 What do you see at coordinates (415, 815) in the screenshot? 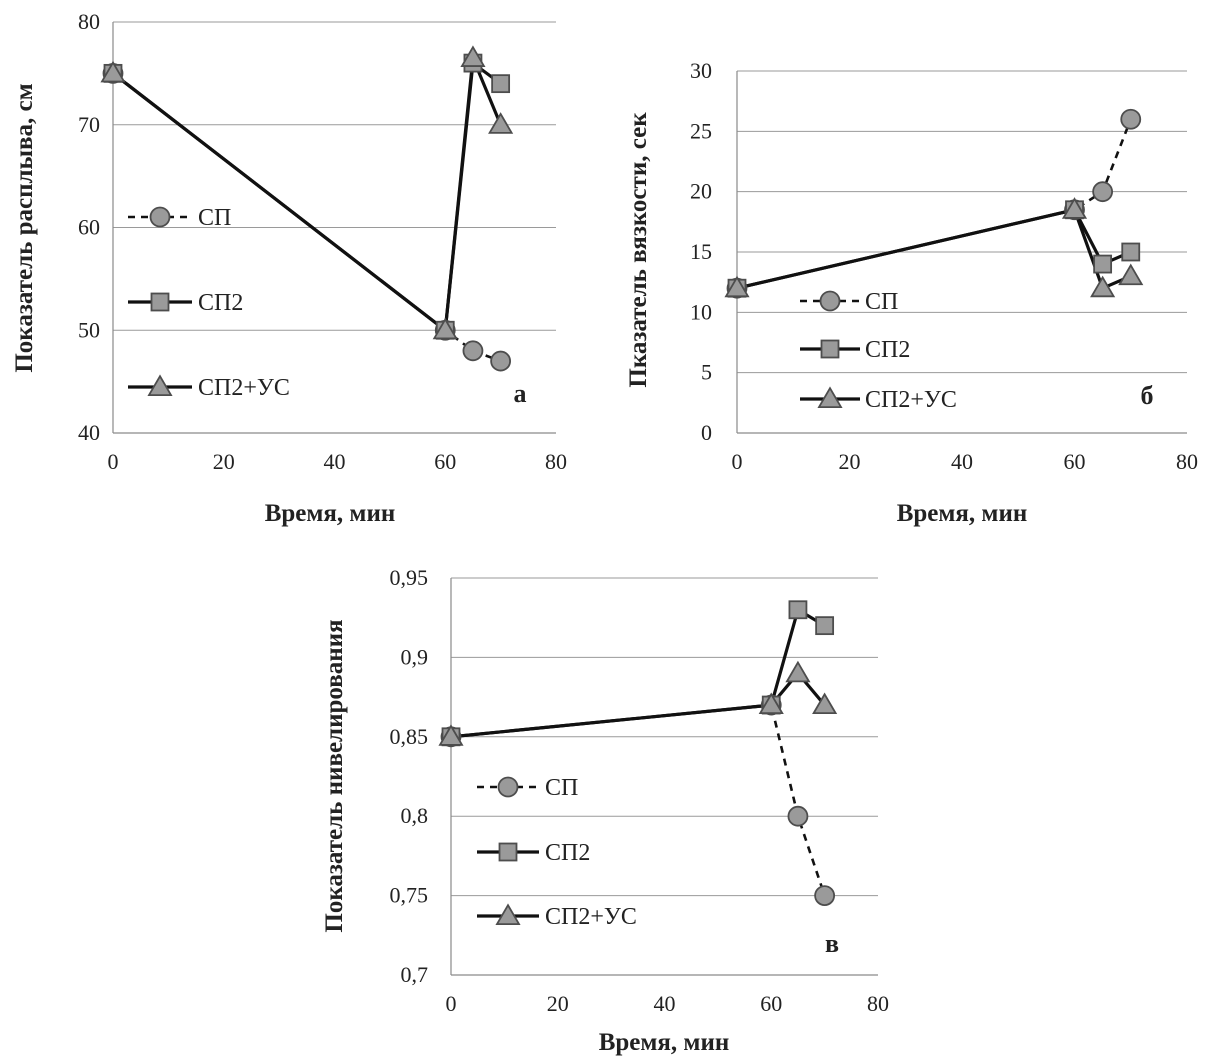
I see `y-tick-label: 0,8` at bounding box center [415, 815].